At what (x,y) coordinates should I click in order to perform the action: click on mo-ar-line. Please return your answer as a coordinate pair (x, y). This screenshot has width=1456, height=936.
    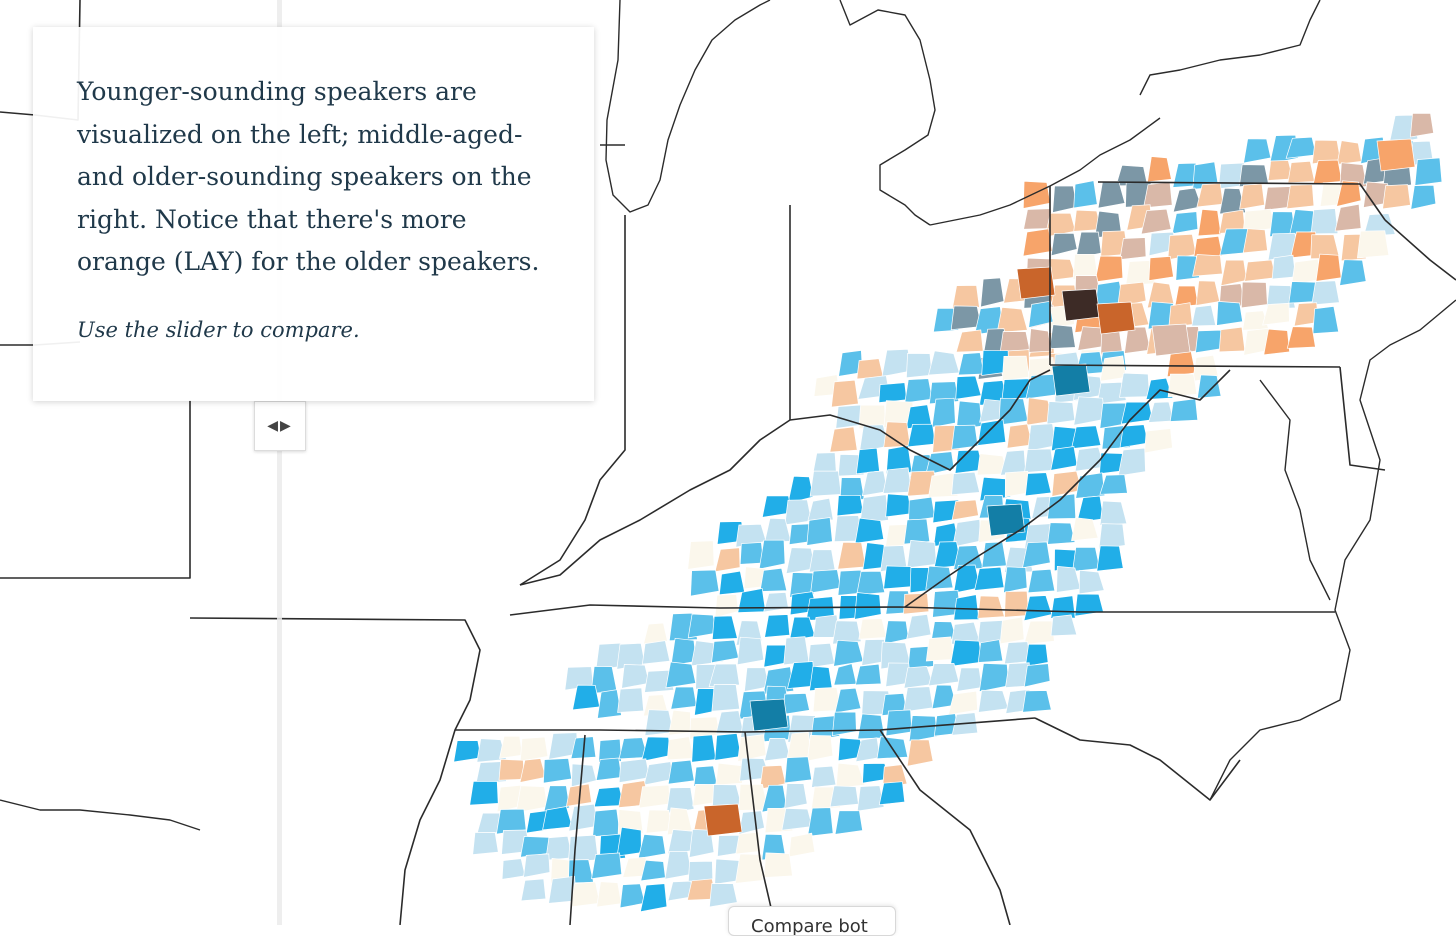
    Looking at the image, I should click on (335, 771).